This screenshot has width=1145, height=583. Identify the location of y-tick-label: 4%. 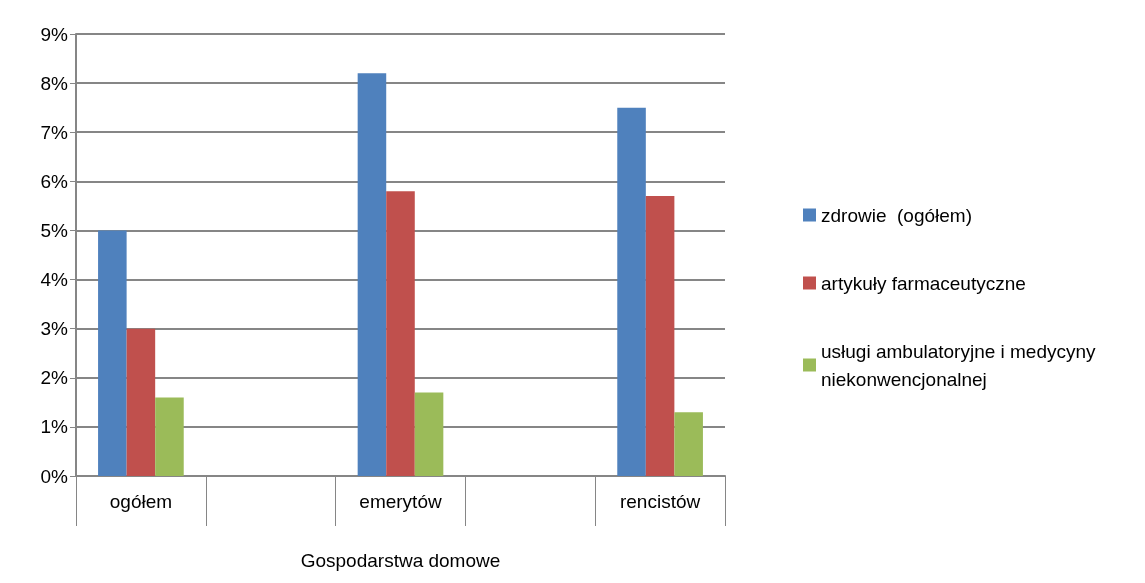
(54, 280).